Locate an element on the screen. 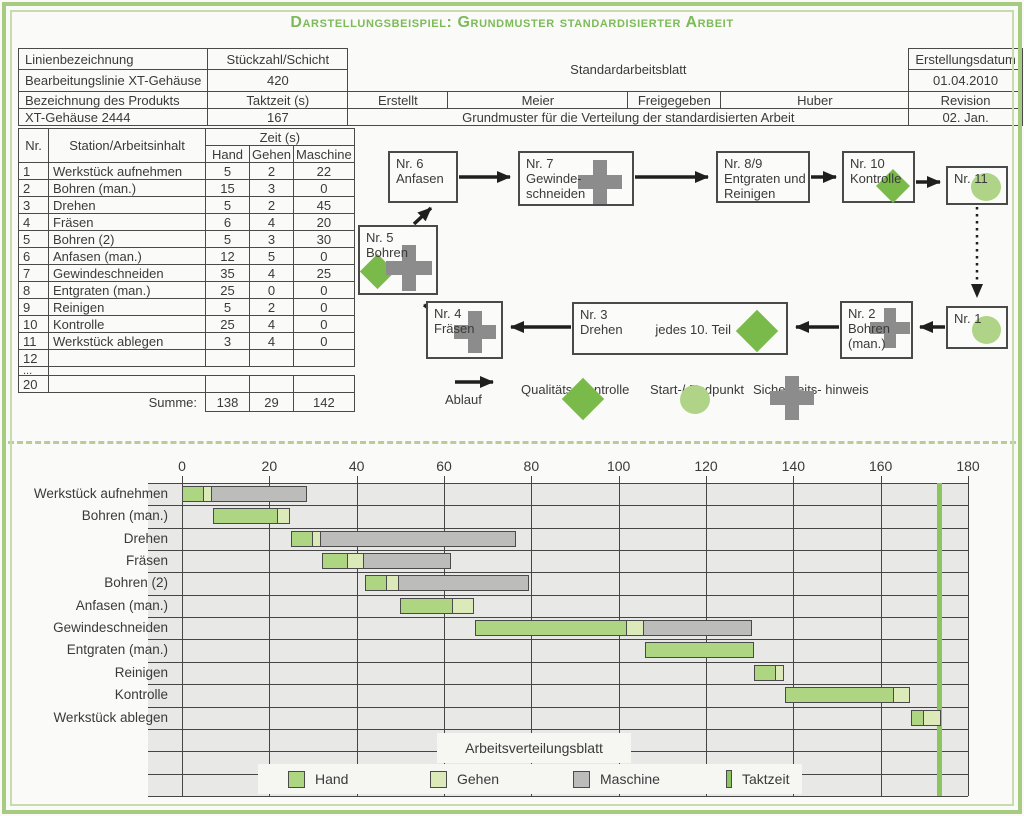 This screenshot has height=816, width=1024. table-row: 10 Kontrolle 25 4 0 is located at coordinates (186, 324).